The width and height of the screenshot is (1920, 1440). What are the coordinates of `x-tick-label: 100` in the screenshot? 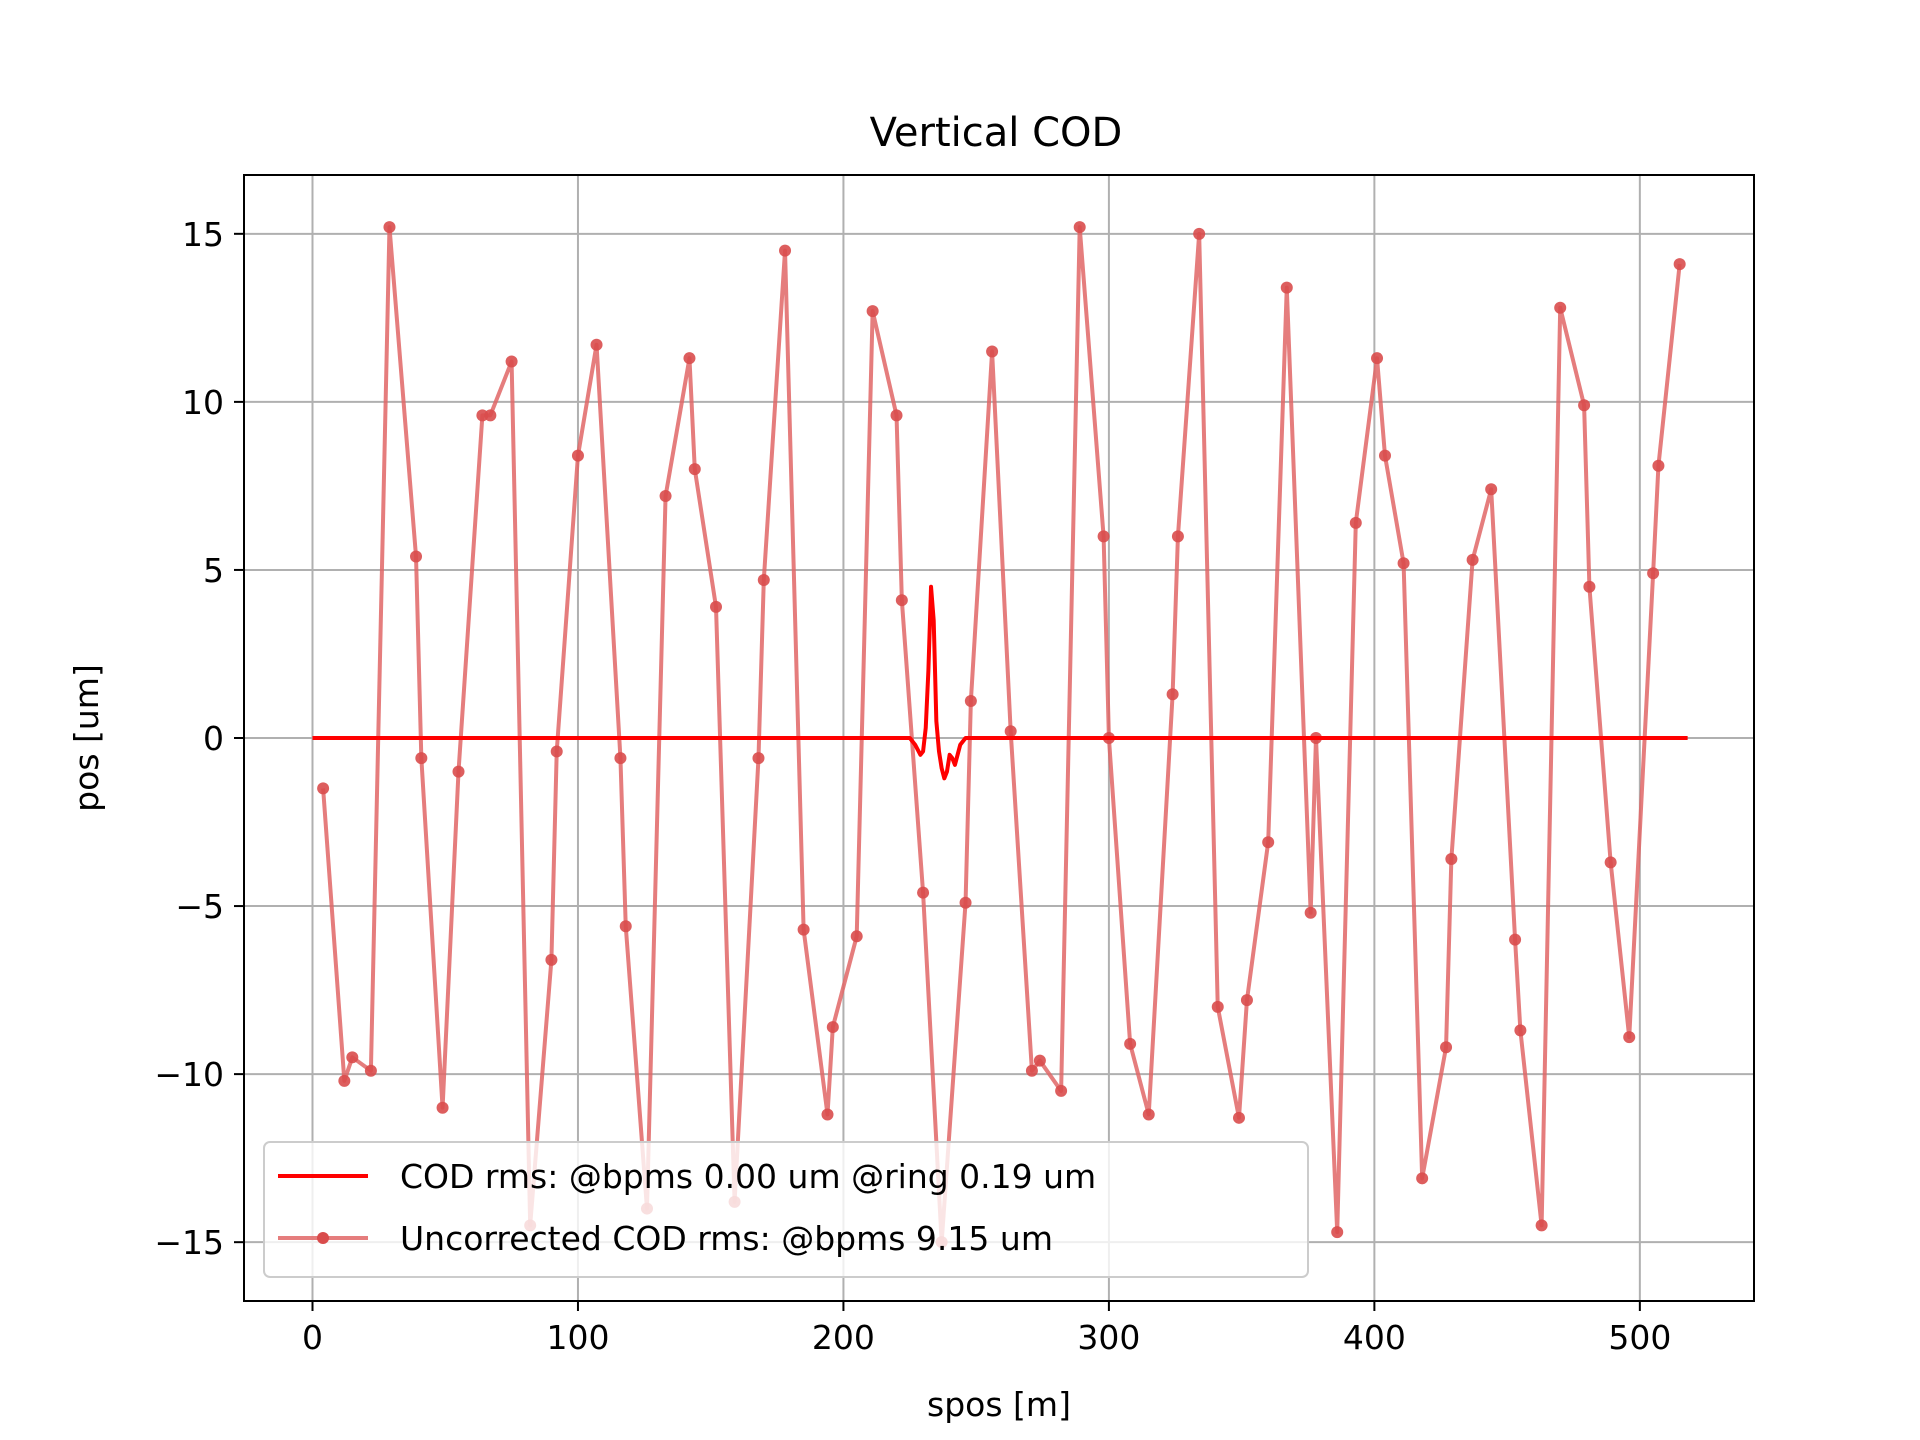 It's located at (577, 1337).